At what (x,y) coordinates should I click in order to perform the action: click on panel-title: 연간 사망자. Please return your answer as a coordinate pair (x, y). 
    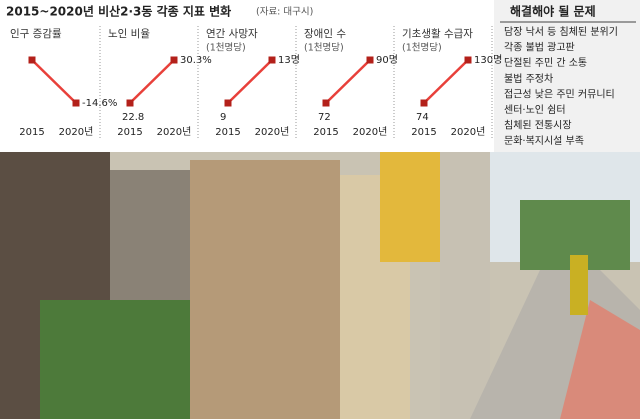
    Looking at the image, I should click on (232, 34).